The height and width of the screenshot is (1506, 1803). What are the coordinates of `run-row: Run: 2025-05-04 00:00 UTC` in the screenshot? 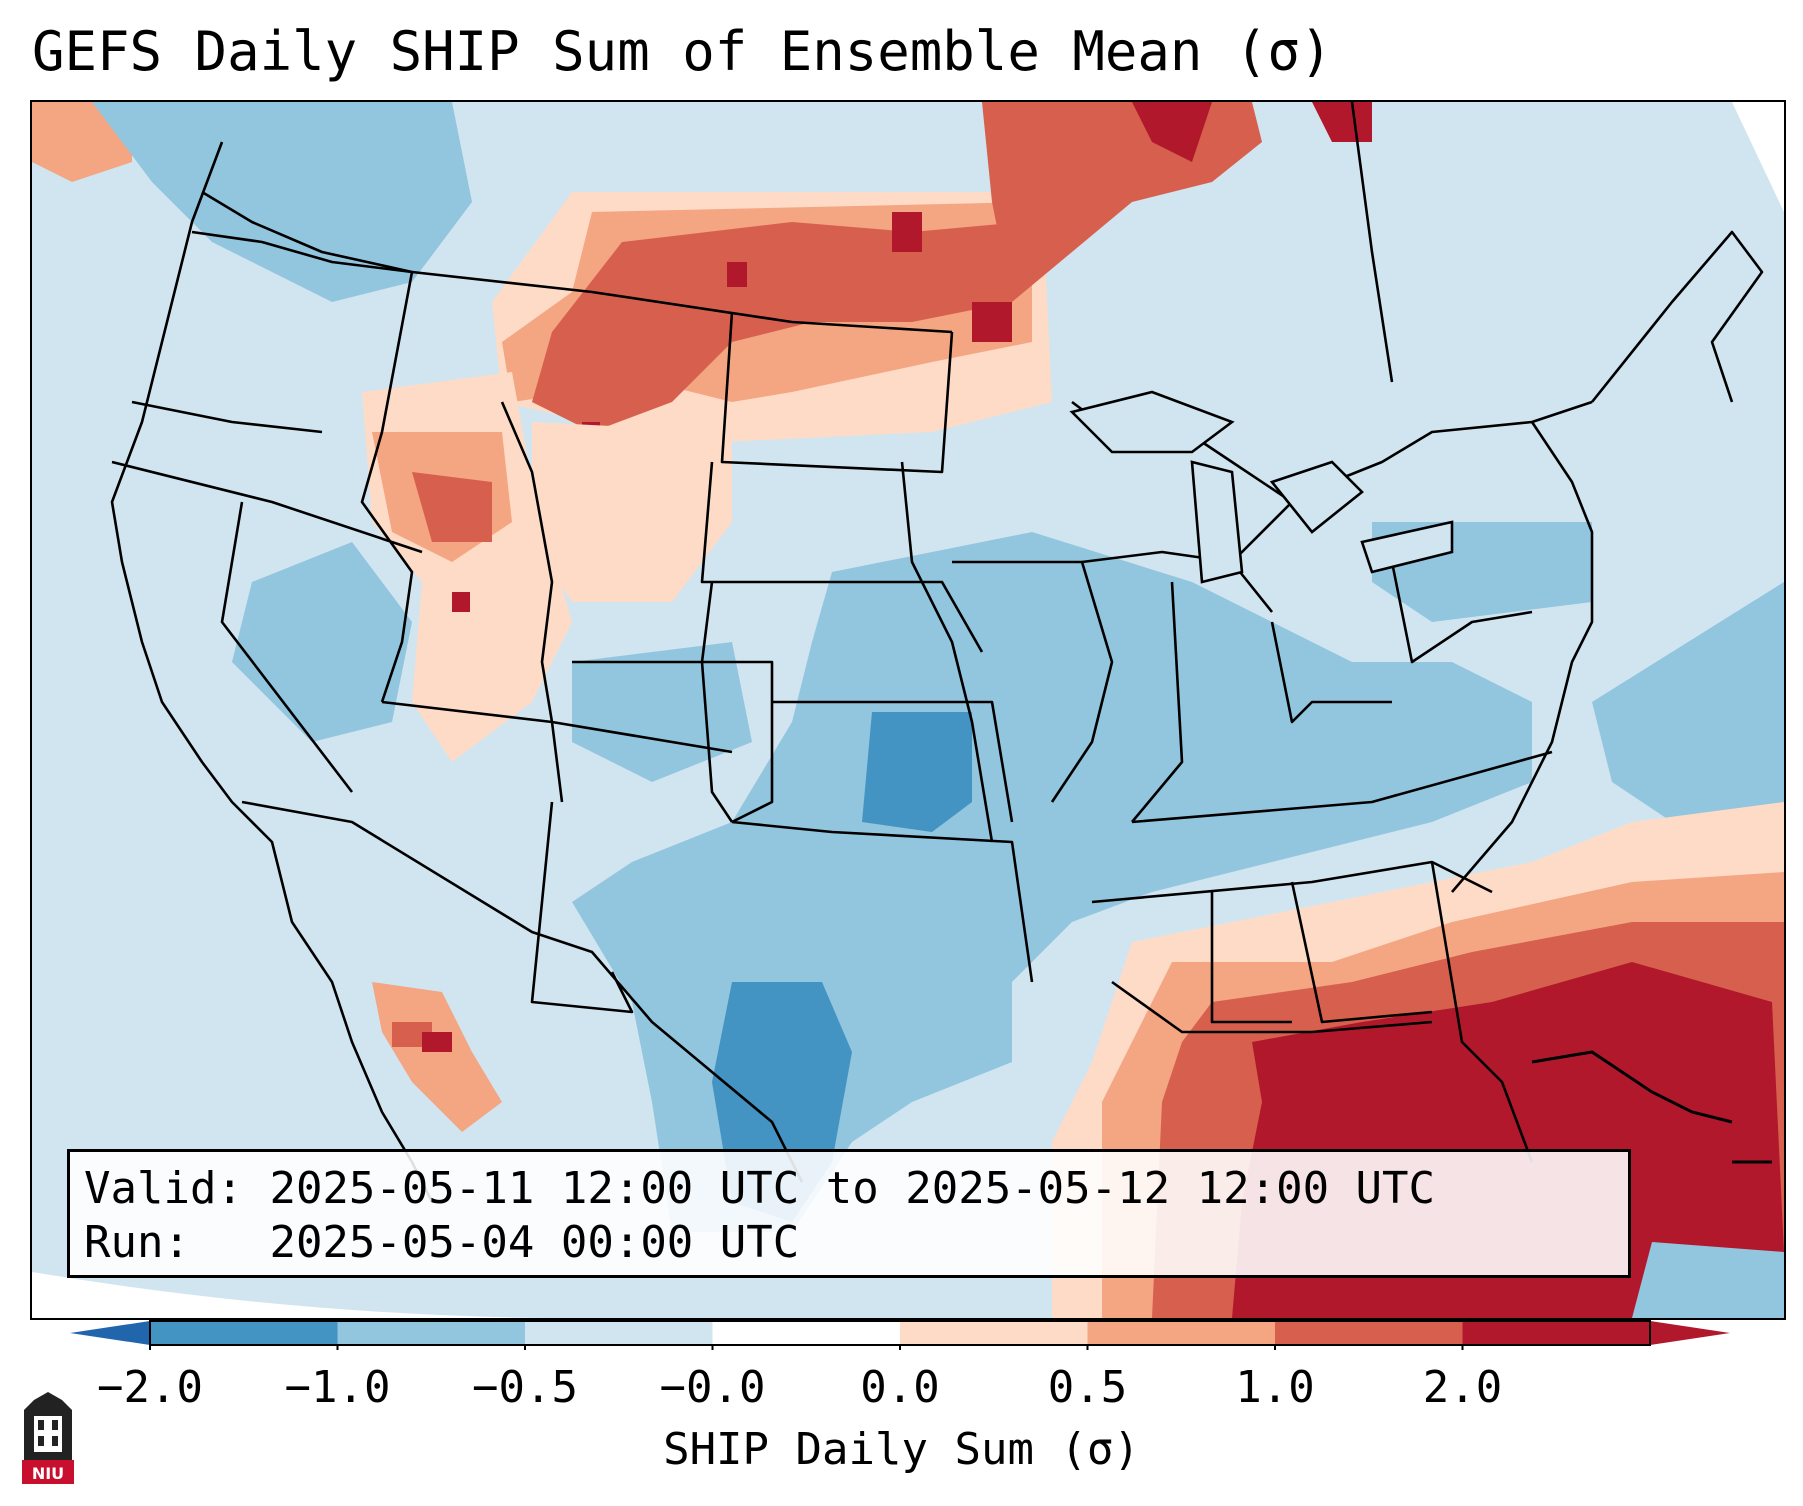 It's located at (849, 1243).